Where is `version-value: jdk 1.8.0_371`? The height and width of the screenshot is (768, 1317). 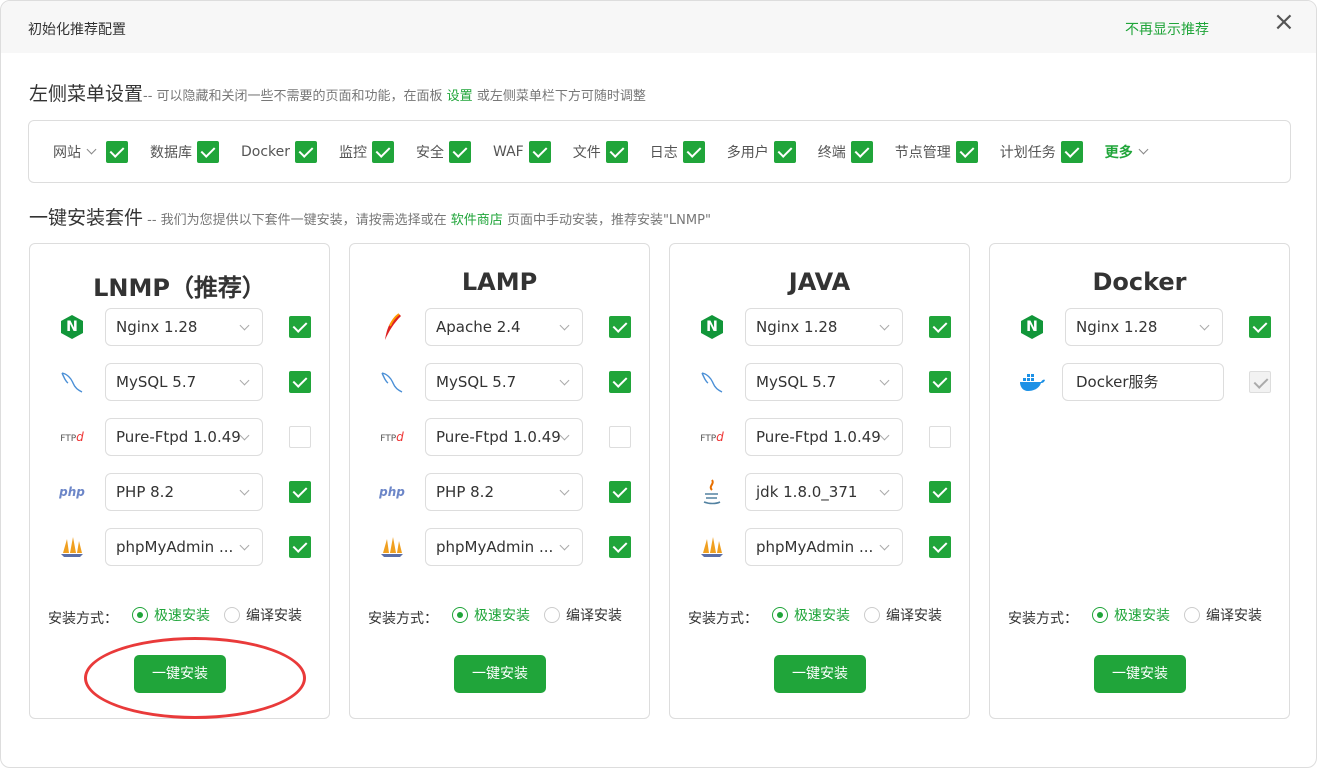 version-value: jdk 1.8.0_371 is located at coordinates (807, 492).